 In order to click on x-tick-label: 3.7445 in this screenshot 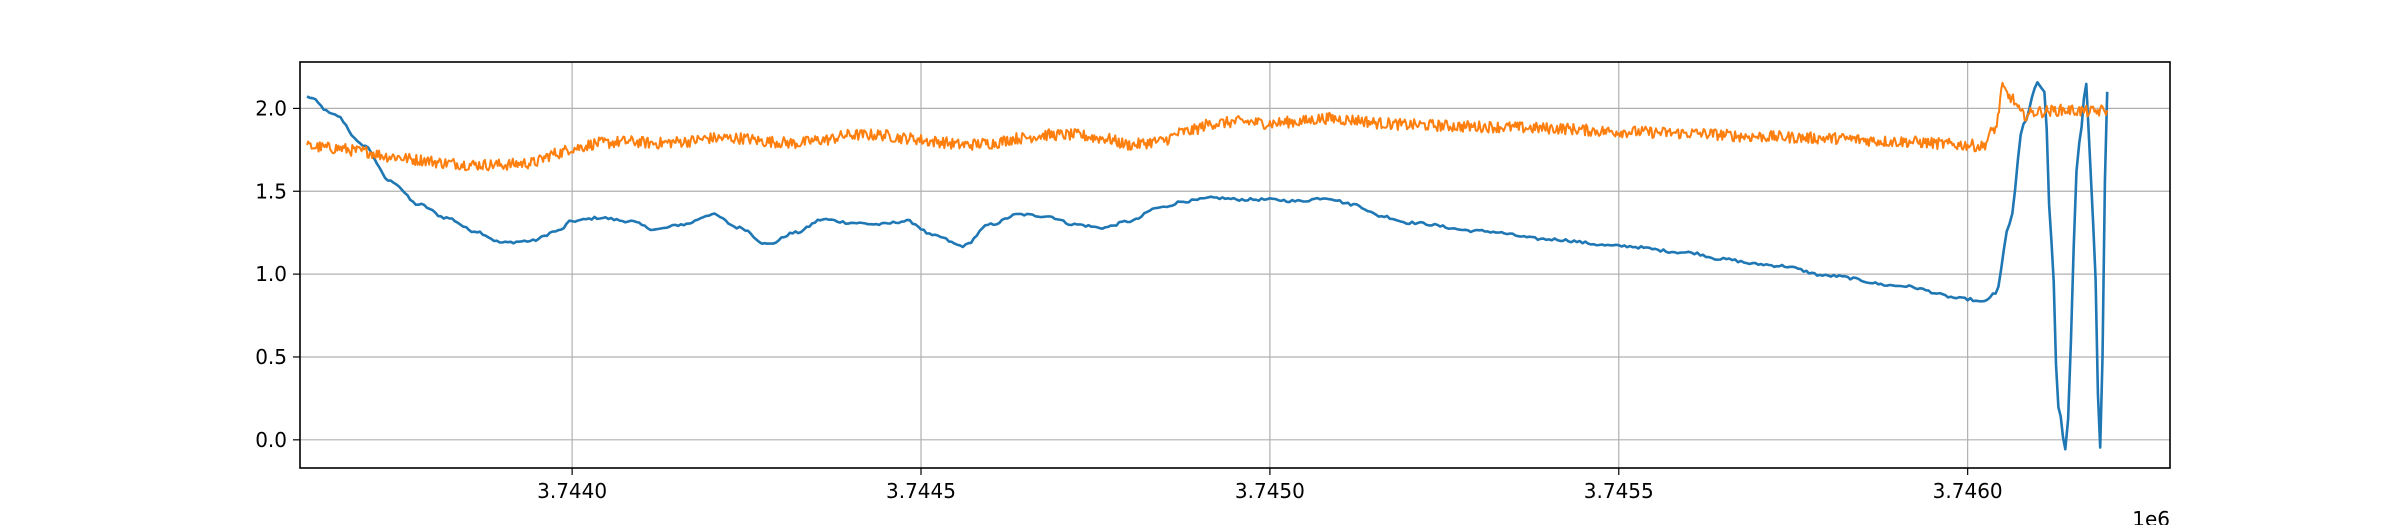, I will do `click(921, 491)`.